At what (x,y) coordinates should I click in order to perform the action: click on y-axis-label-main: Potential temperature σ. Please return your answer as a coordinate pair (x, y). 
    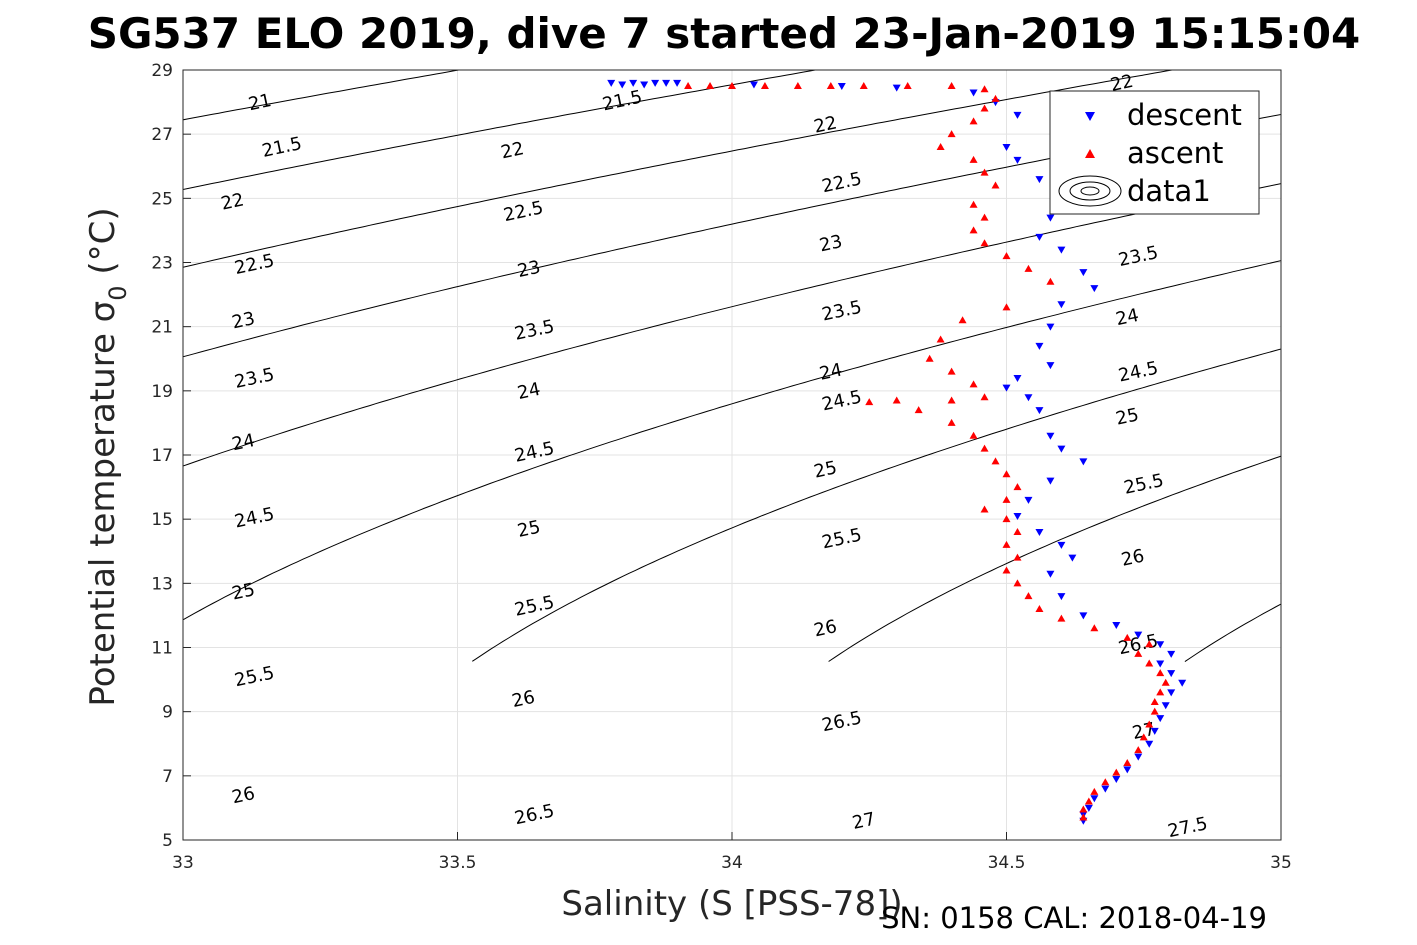
    Looking at the image, I should click on (103, 504).